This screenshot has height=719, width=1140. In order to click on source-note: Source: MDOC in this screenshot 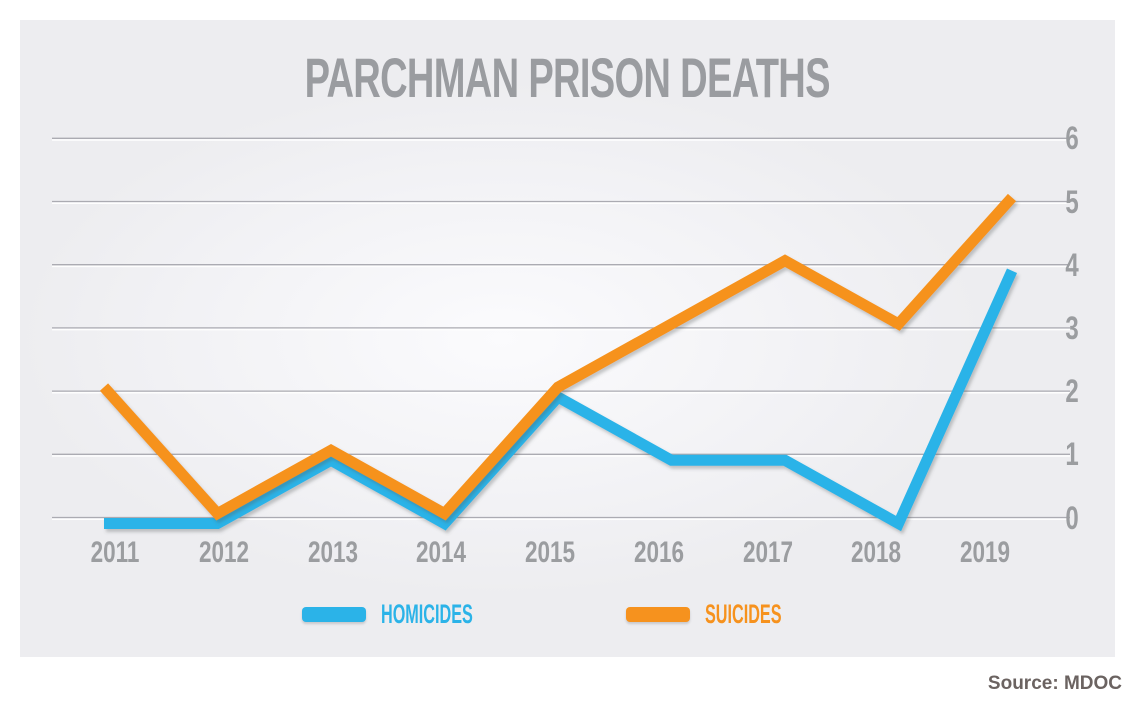, I will do `click(1054, 683)`.